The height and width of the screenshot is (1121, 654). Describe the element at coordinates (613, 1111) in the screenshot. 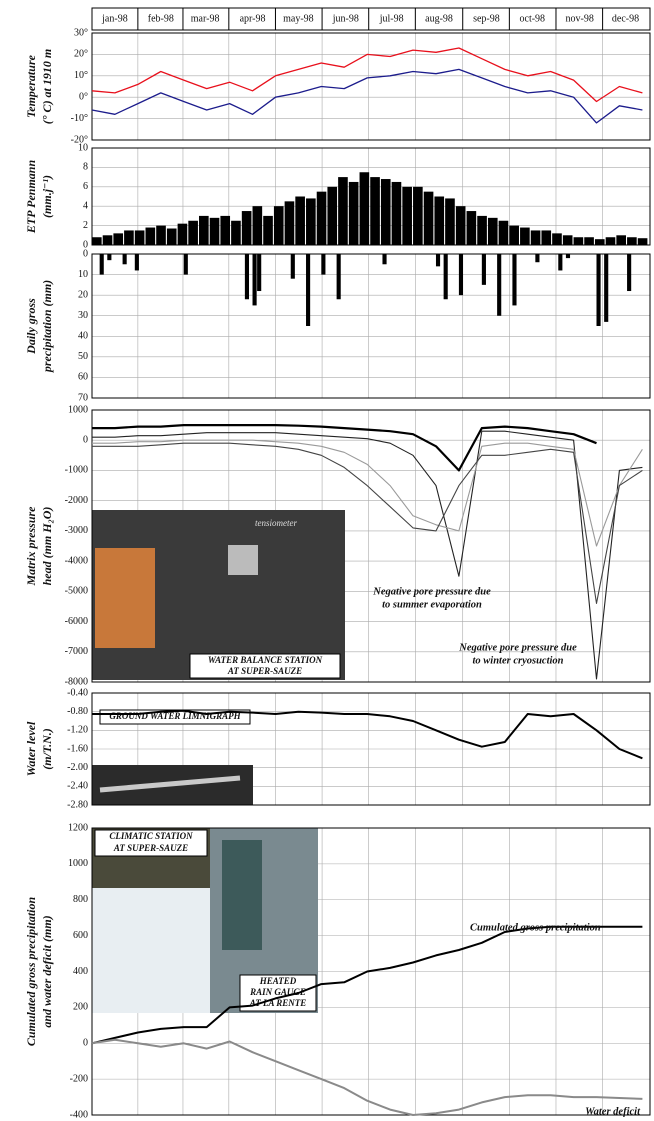

I see `series-label: Water deficit` at that location.